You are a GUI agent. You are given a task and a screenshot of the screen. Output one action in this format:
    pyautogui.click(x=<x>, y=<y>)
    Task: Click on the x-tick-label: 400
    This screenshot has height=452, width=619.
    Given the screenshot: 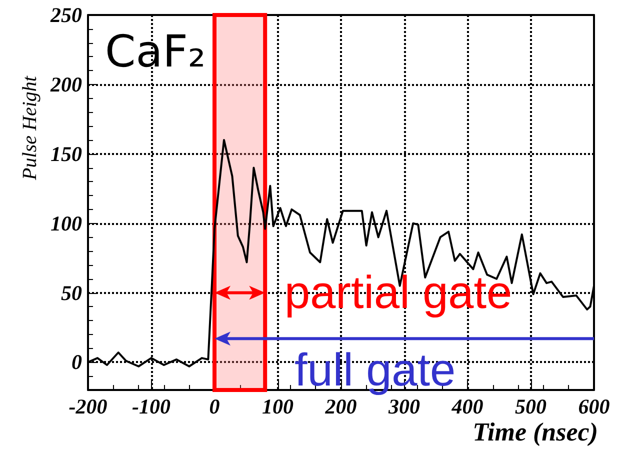 What is the action you would take?
    pyautogui.click(x=467, y=406)
    